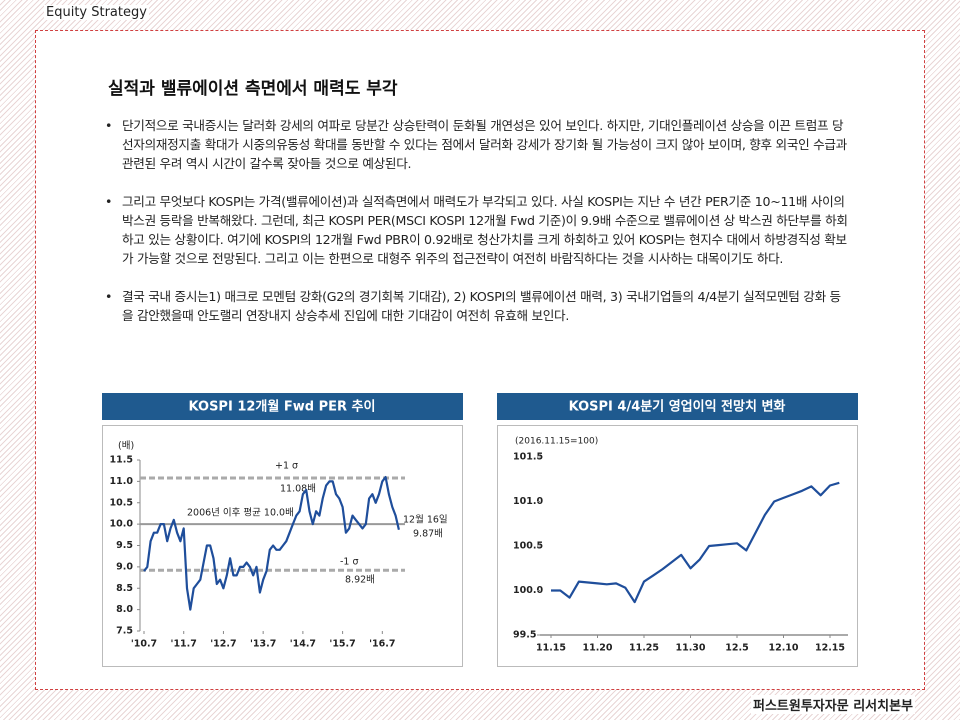 Image resolution: width=960 pixels, height=720 pixels. What do you see at coordinates (122, 481) in the screenshot?
I see `y-tick-label: 11.0` at bounding box center [122, 481].